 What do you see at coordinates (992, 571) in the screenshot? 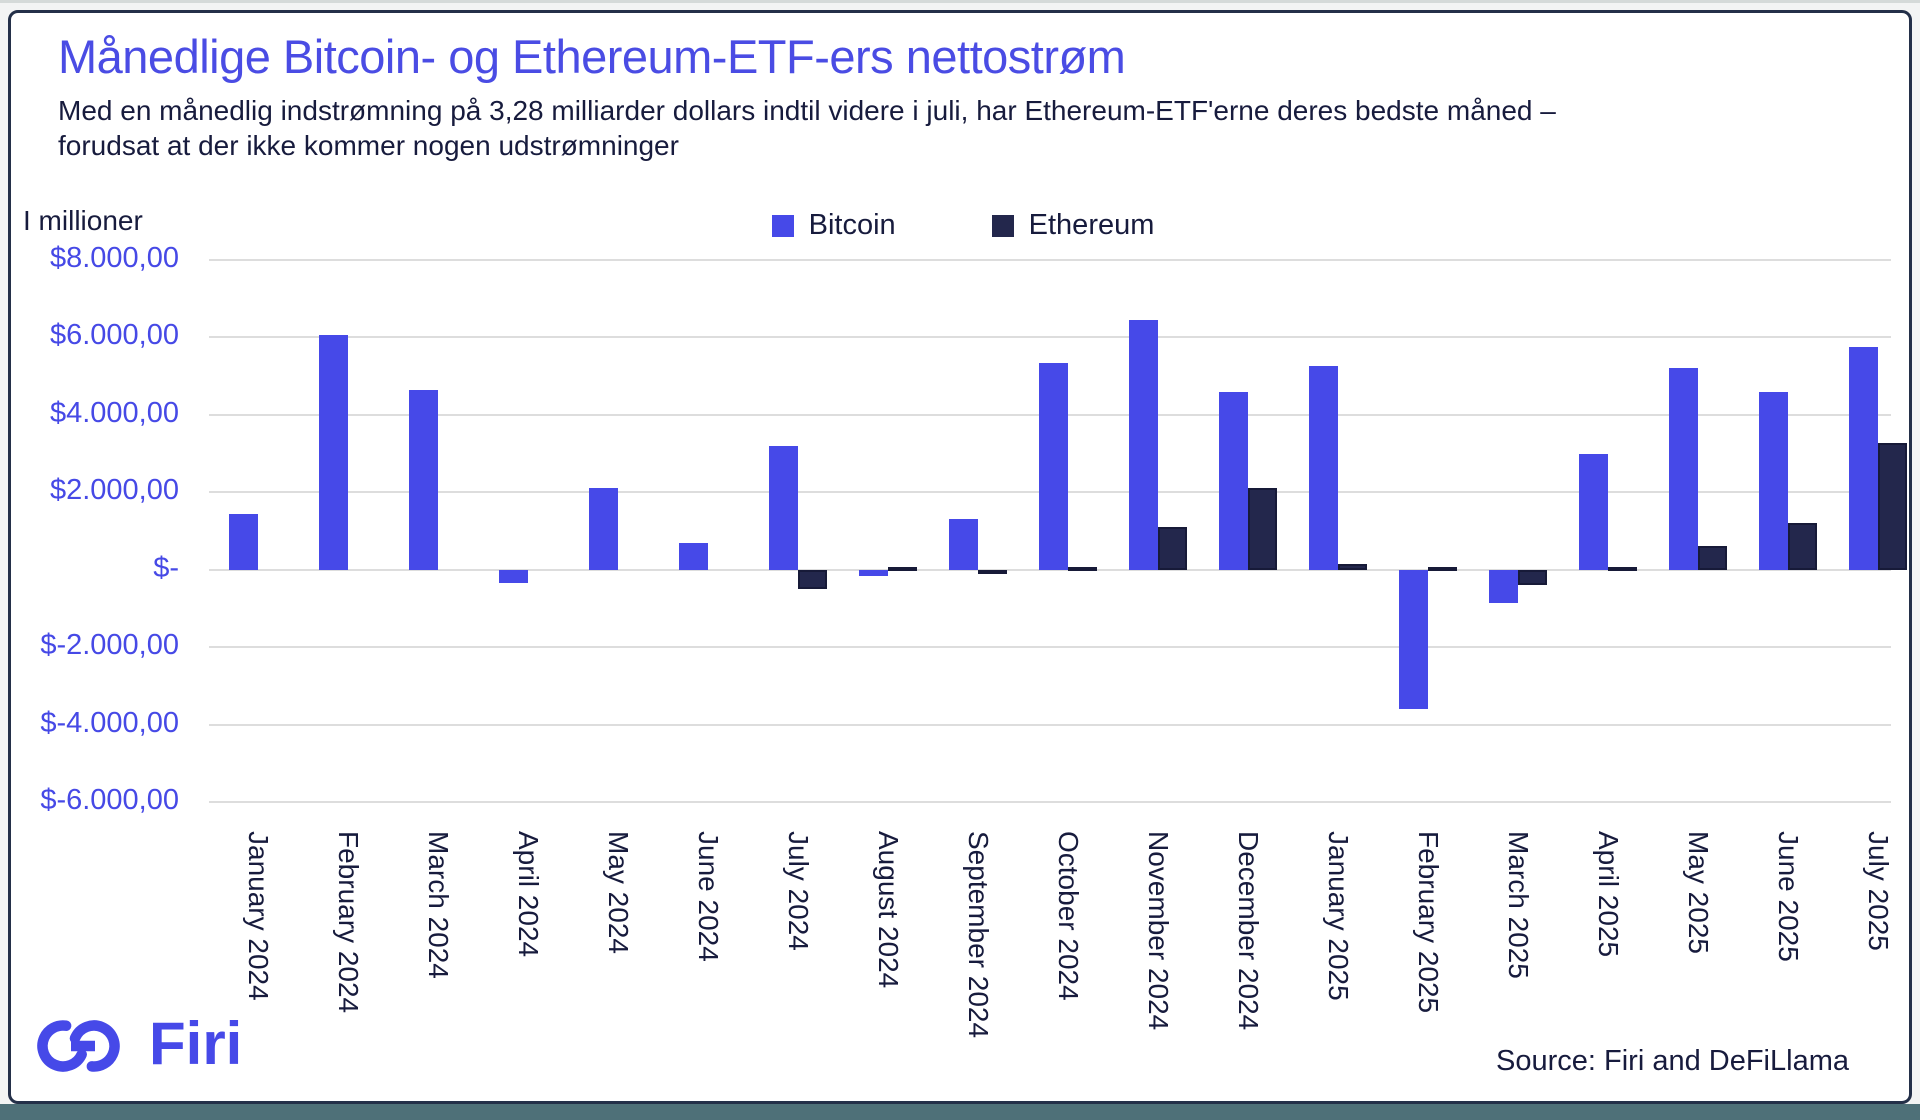
I see `ethereum-bar-September-2024` at bounding box center [992, 571].